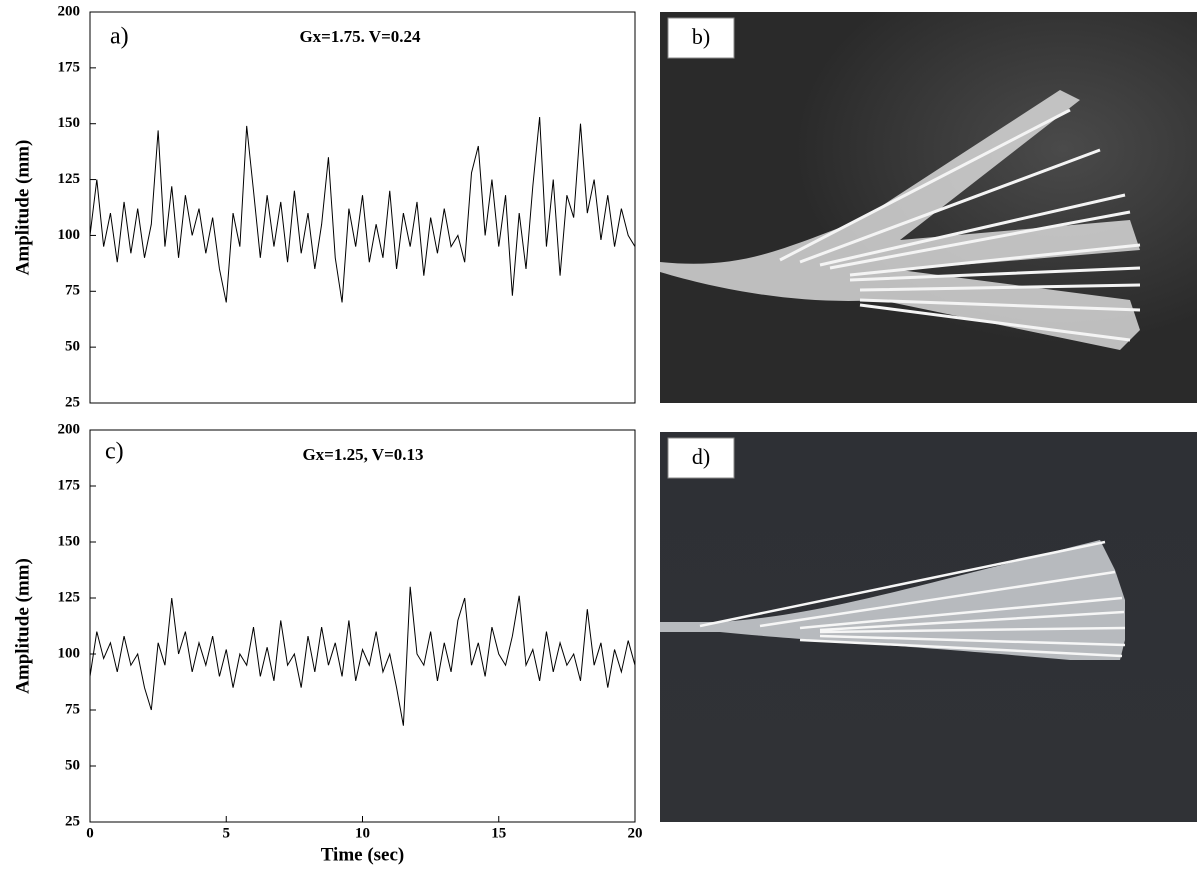 Image resolution: width=1197 pixels, height=869 pixels. Describe the element at coordinates (363, 854) in the screenshot. I see `x-axis-label: Time (sec)` at that location.